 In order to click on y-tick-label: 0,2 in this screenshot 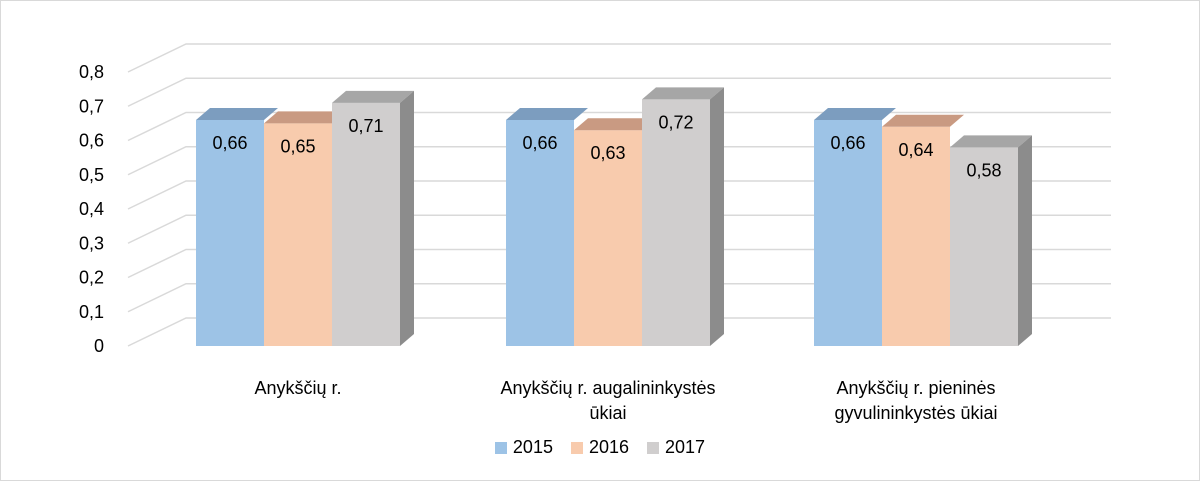, I will do `click(91, 278)`.